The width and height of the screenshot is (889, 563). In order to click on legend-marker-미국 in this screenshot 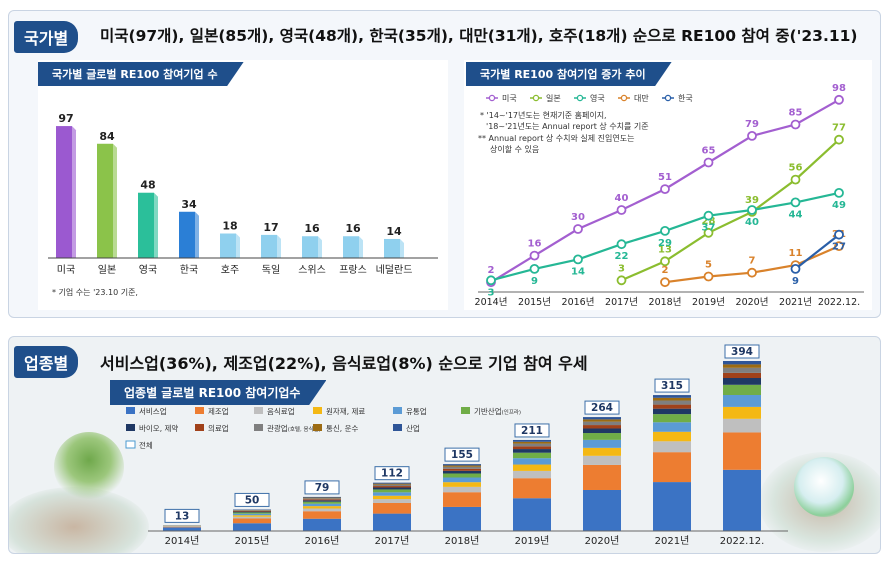, I will do `click(492, 98)`.